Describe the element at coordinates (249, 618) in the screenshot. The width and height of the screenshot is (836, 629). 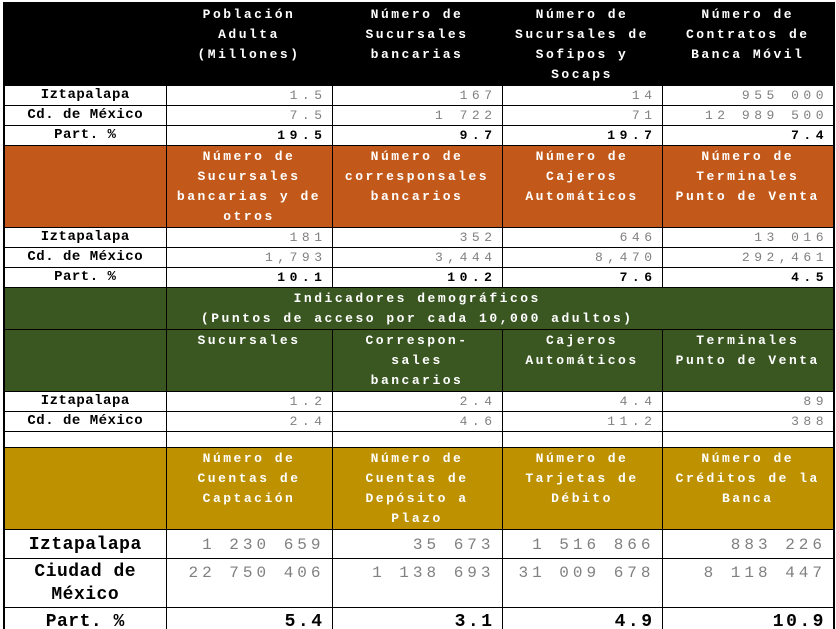
I see `value-cell: 5.4` at that location.